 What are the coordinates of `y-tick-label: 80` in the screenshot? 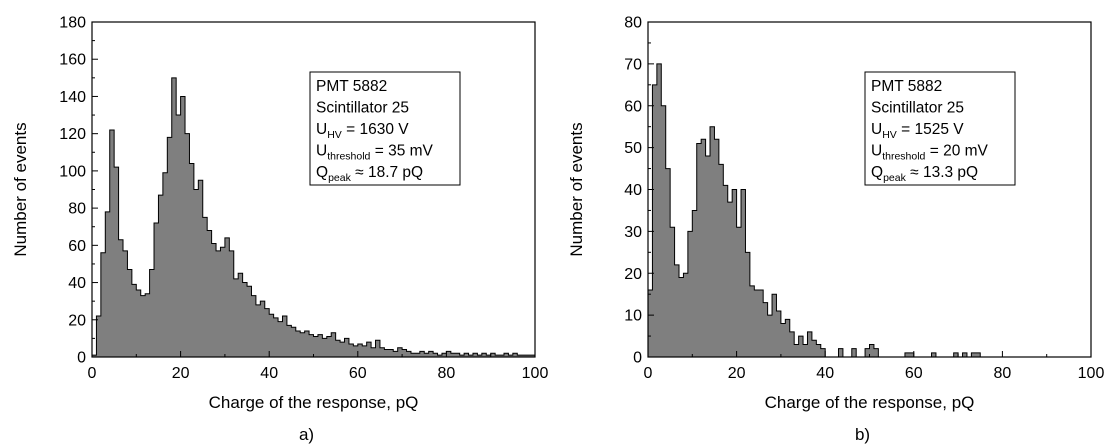 It's located at (633, 23).